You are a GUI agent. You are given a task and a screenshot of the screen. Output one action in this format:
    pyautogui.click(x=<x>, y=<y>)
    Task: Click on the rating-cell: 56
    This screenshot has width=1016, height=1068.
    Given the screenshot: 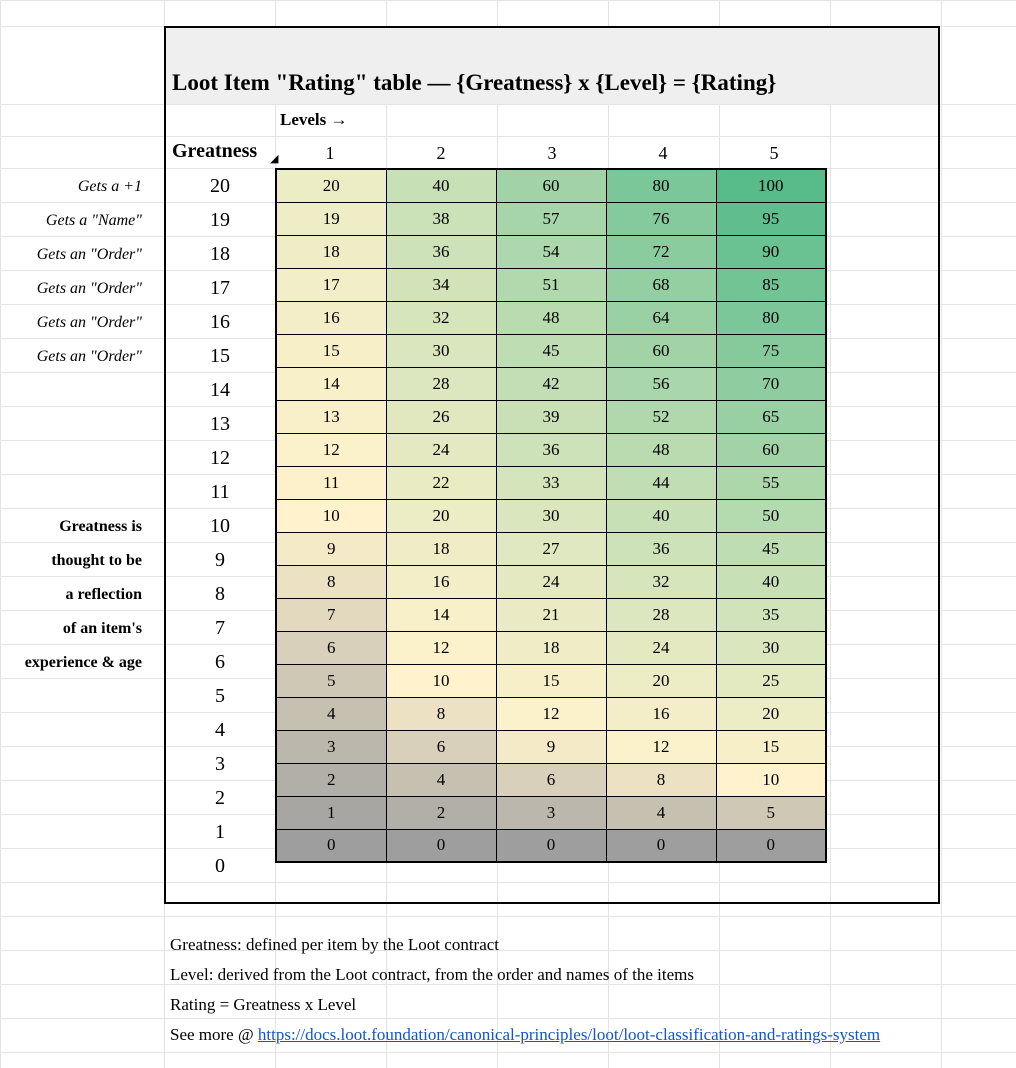 What is the action you would take?
    pyautogui.click(x=661, y=383)
    